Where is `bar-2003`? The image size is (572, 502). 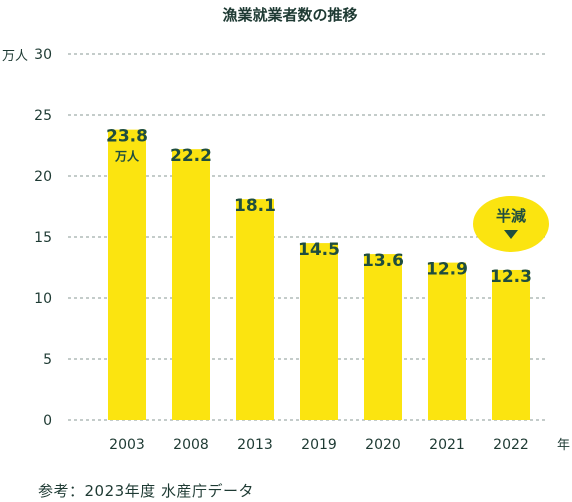 bar-2003 is located at coordinates (127, 274).